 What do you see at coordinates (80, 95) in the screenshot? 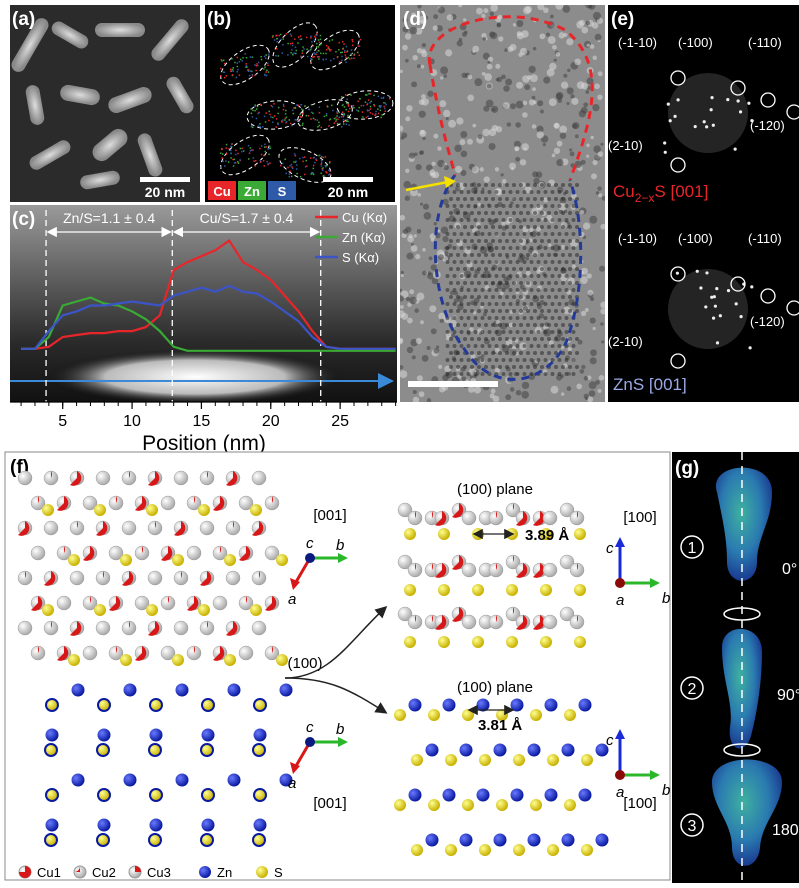
I see `nanorod` at bounding box center [80, 95].